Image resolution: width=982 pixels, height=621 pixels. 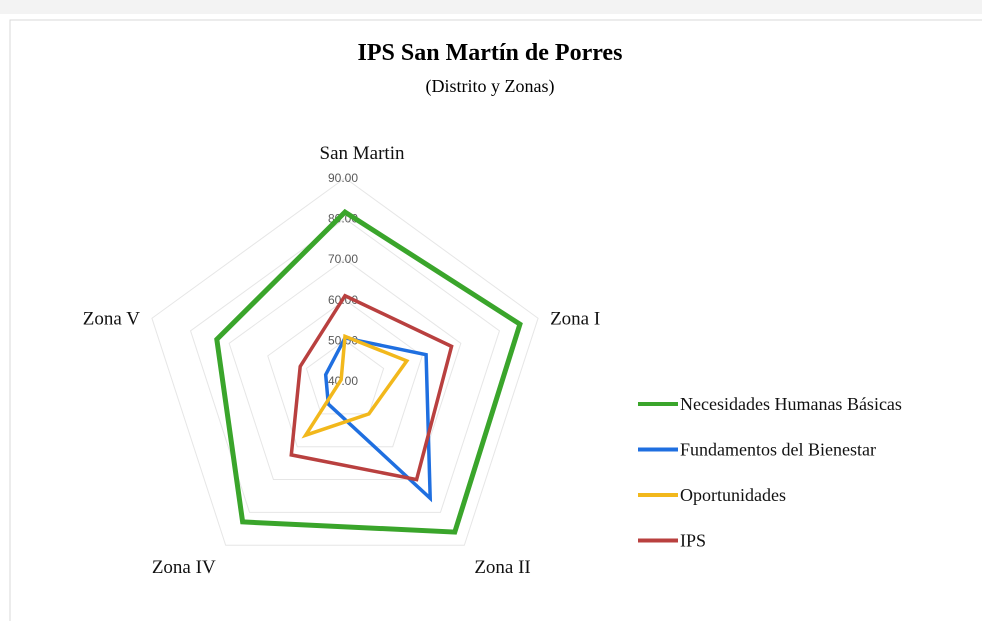 I want to click on category-label: Zona II, so click(x=502, y=567).